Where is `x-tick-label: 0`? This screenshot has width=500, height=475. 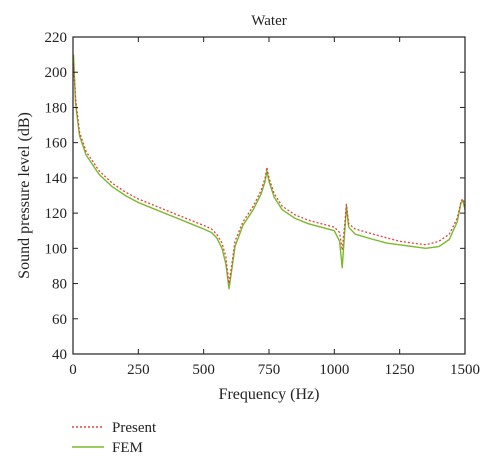 x-tick-label: 0 is located at coordinates (73, 370).